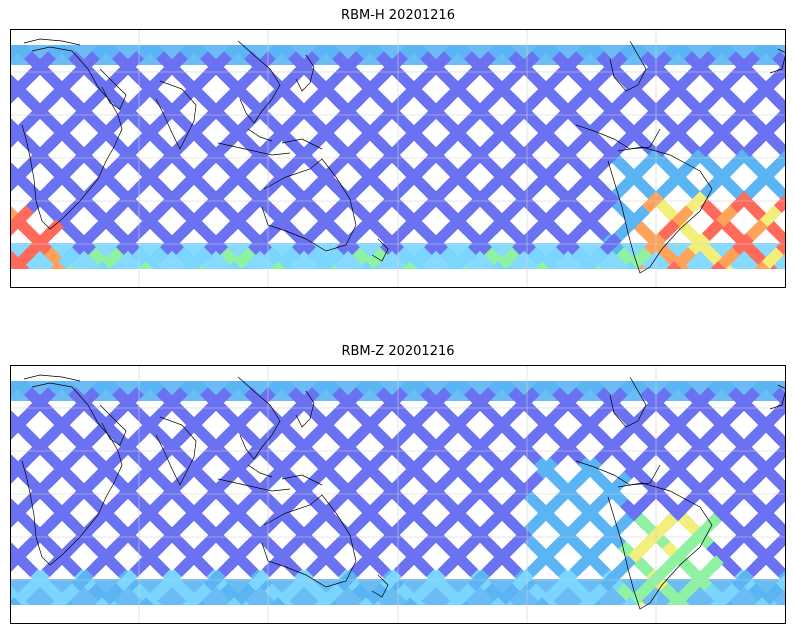  I want to click on panel-title-bottom: RBM-Z 20201216, so click(398, 351).